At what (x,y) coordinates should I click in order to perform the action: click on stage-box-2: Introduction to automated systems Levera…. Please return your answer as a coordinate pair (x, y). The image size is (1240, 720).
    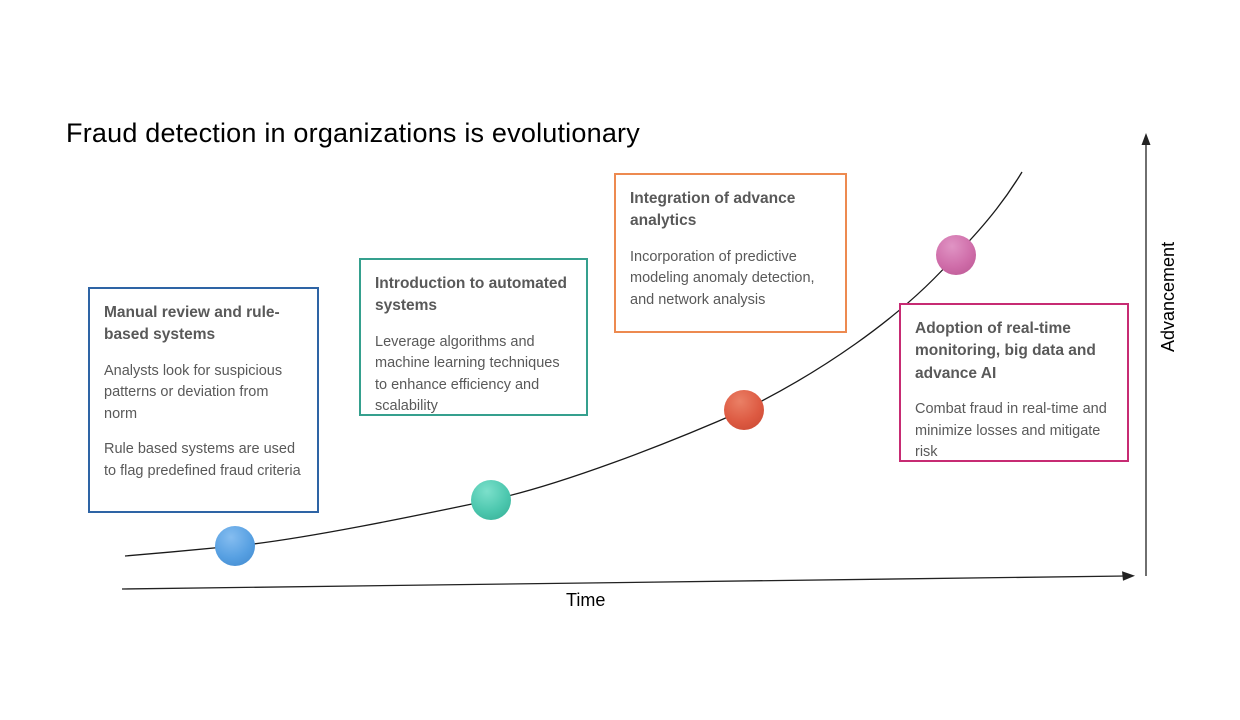
    Looking at the image, I should click on (473, 337).